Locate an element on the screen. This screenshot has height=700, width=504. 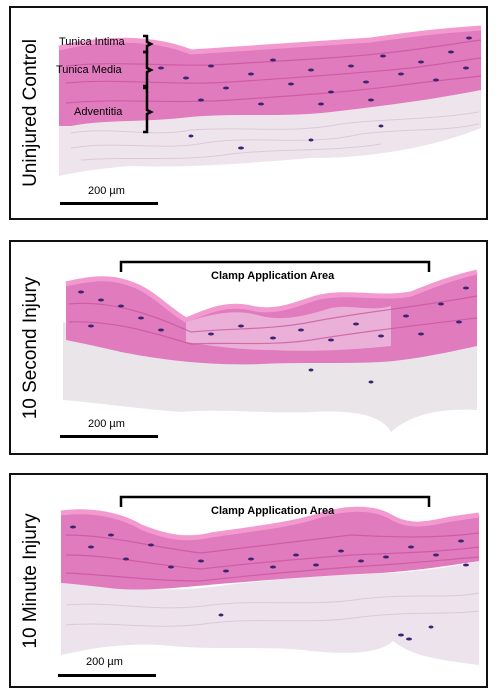
layer-brackets is located at coordinates (148, 84).